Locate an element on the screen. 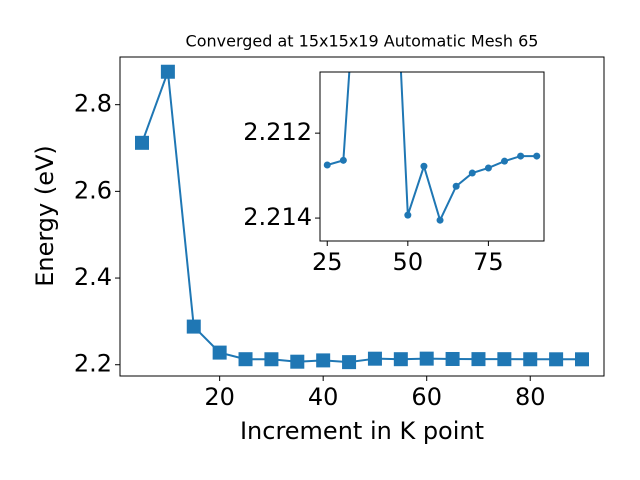 The width and height of the screenshot is (640, 480). x-tick-label: 50 is located at coordinates (408, 262).